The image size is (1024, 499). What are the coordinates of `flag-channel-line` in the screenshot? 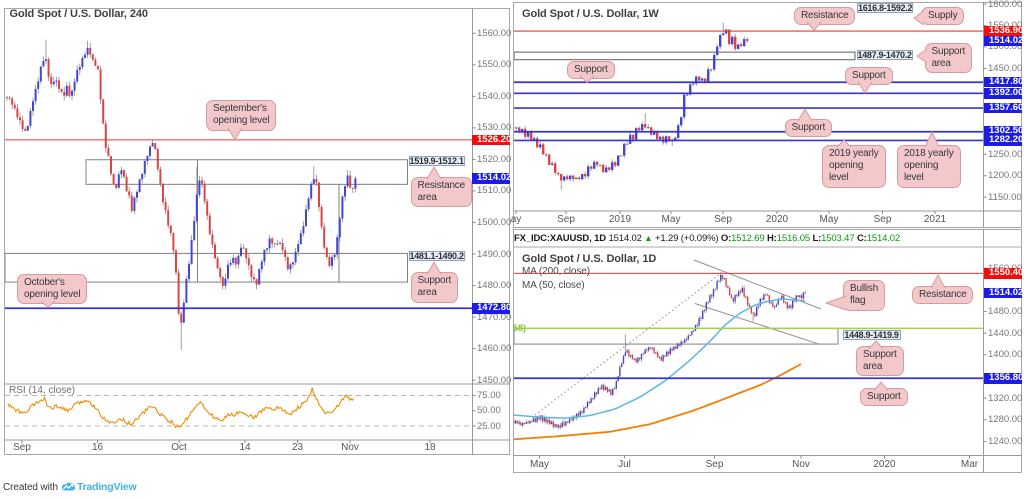 It's located at (757, 324).